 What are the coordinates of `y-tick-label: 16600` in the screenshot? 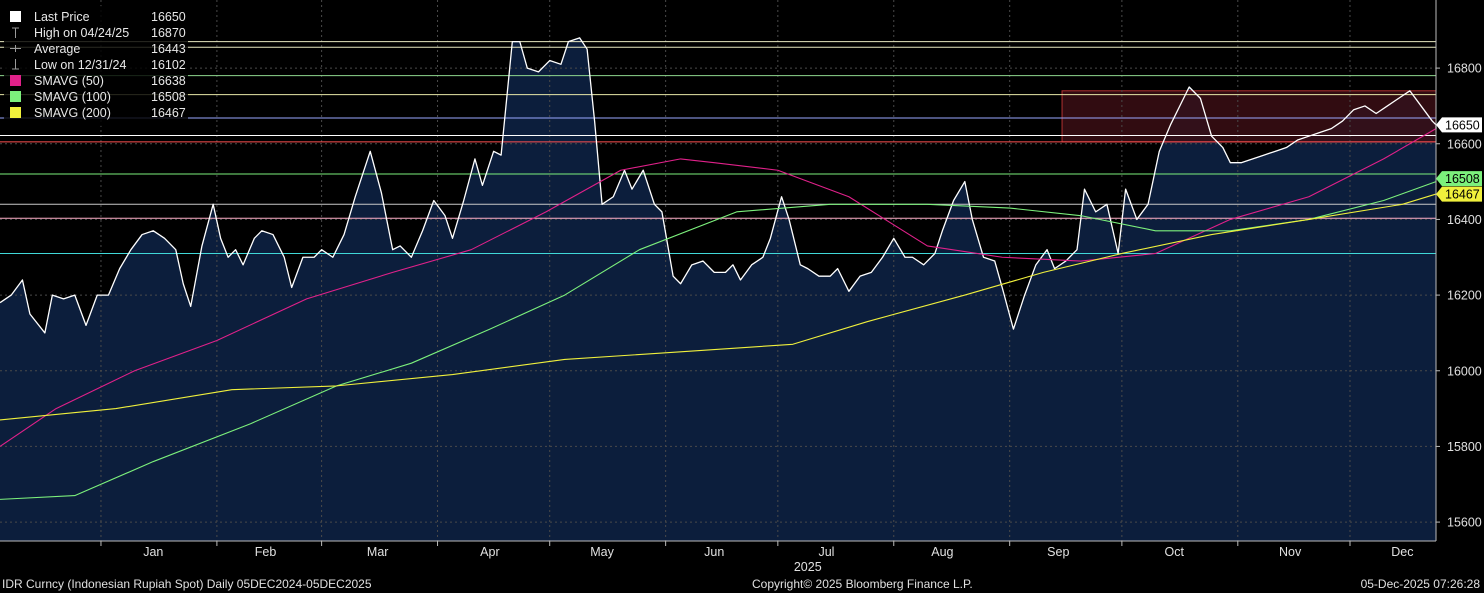 It's located at (1464, 144).